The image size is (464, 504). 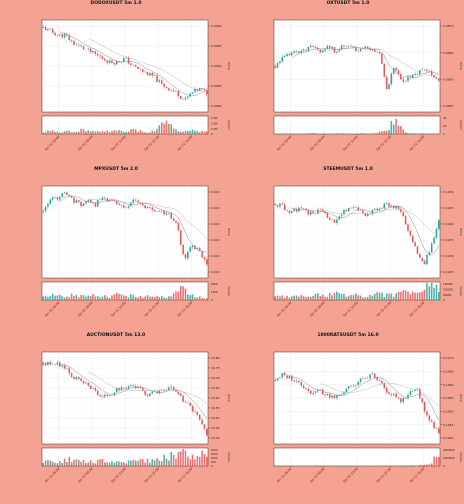 I want to click on price-tick-label: 10.65, so click(x=215, y=388).